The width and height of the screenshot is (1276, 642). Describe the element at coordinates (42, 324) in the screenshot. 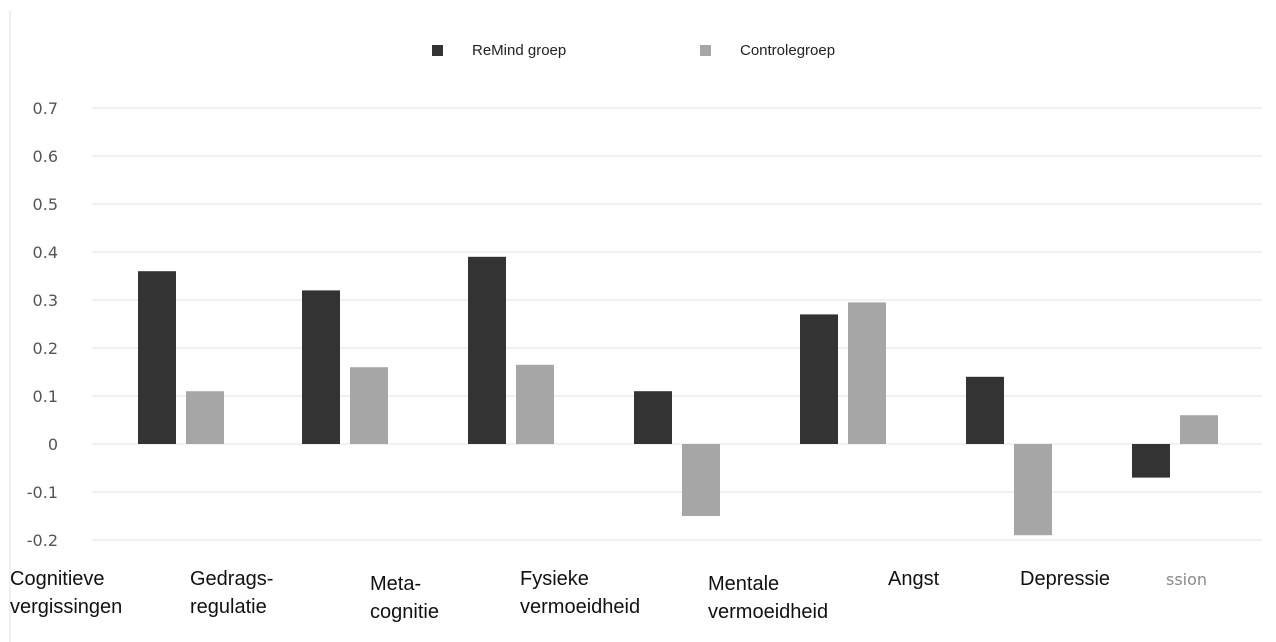

I see `y-axis-tick-labels: 0.7 0.6 0.5 0.4 0.3 0.2 0.1 0 -0.1 -0.2` at that location.